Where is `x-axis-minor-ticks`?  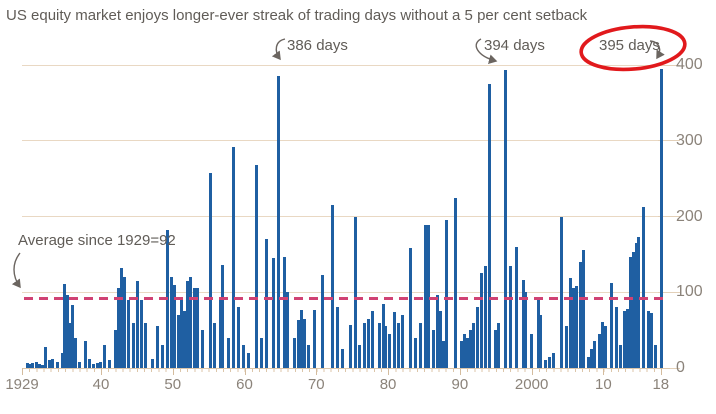
x-axis-minor-ticks is located at coordinates (345, 370).